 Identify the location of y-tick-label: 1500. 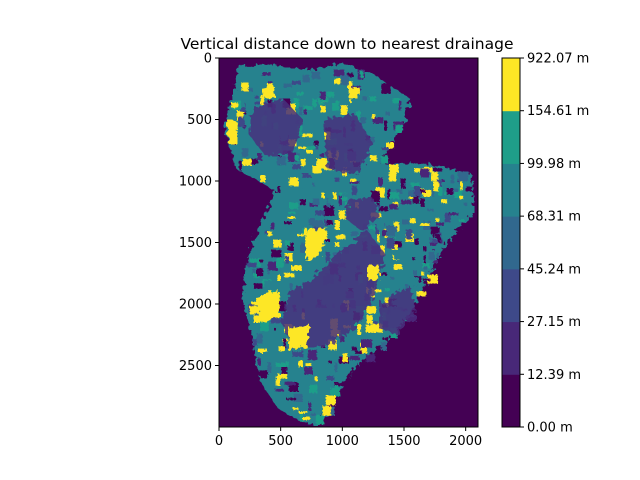
(195, 243).